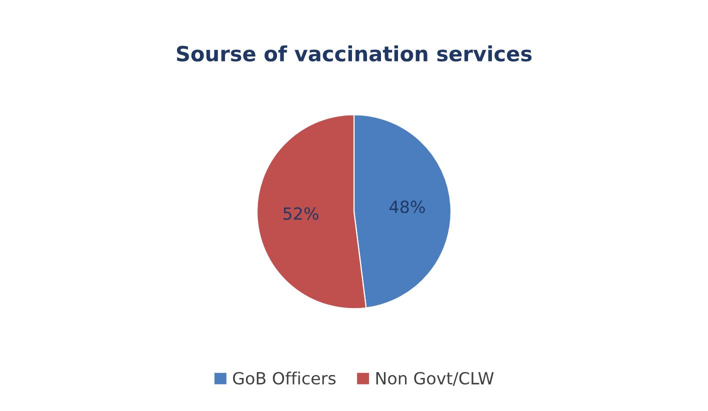  What do you see at coordinates (301, 213) in the screenshot?
I see `data-label: 52%` at bounding box center [301, 213].